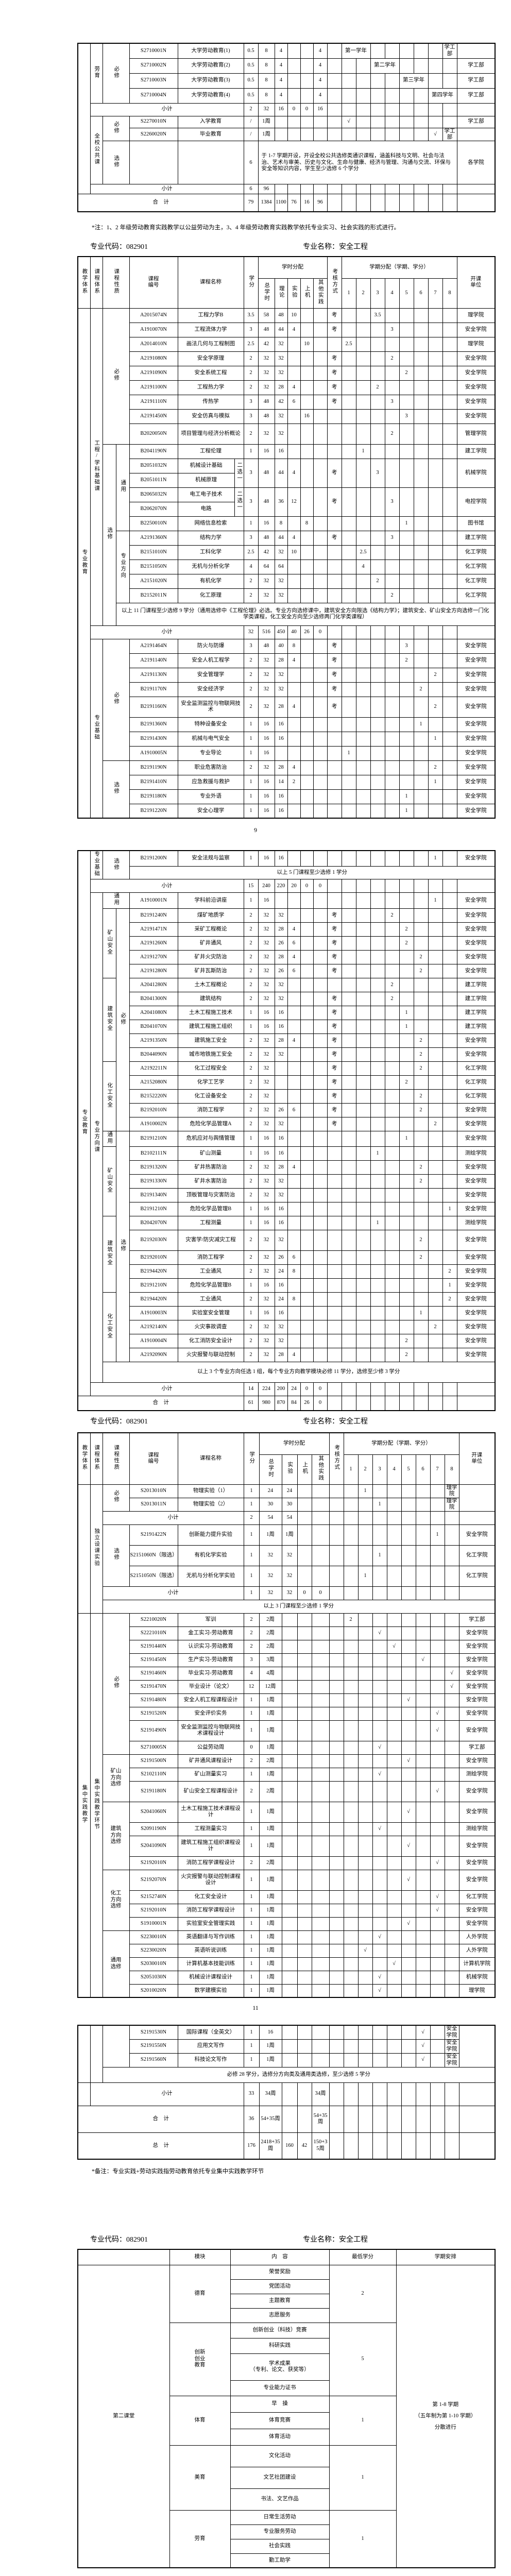 This screenshot has height=2576, width=511. What do you see at coordinates (210, 329) in the screenshot?
I see `cell-text: 工程流体力学` at bounding box center [210, 329].